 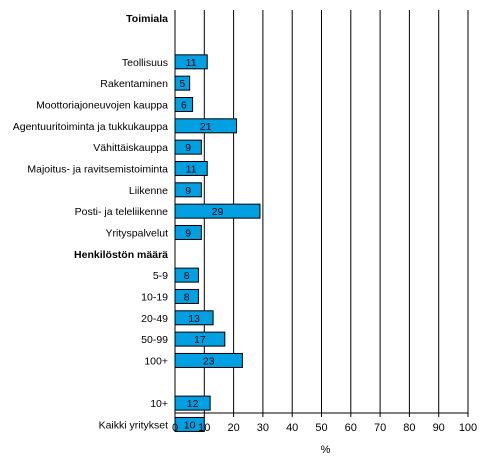 I want to click on category-label: 50-99, so click(x=154, y=340).